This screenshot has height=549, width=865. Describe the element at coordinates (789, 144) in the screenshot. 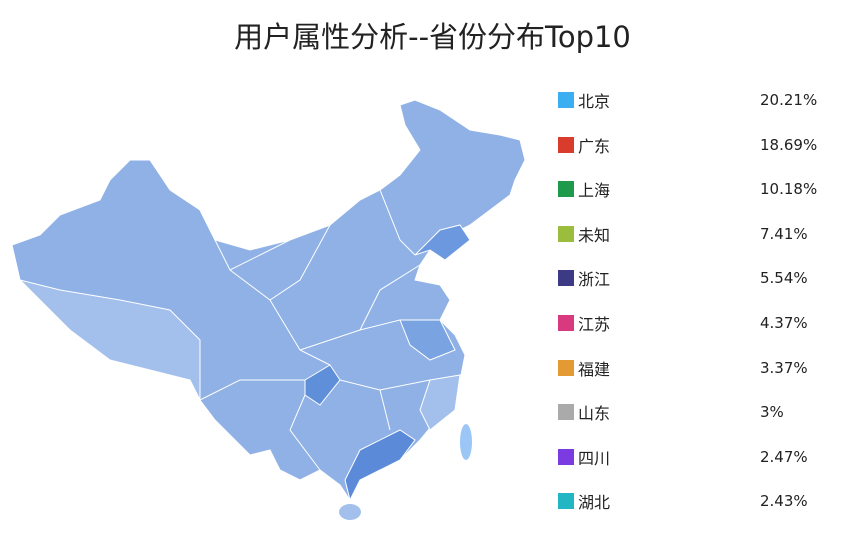

I see `legend-value: 18.69%` at that location.